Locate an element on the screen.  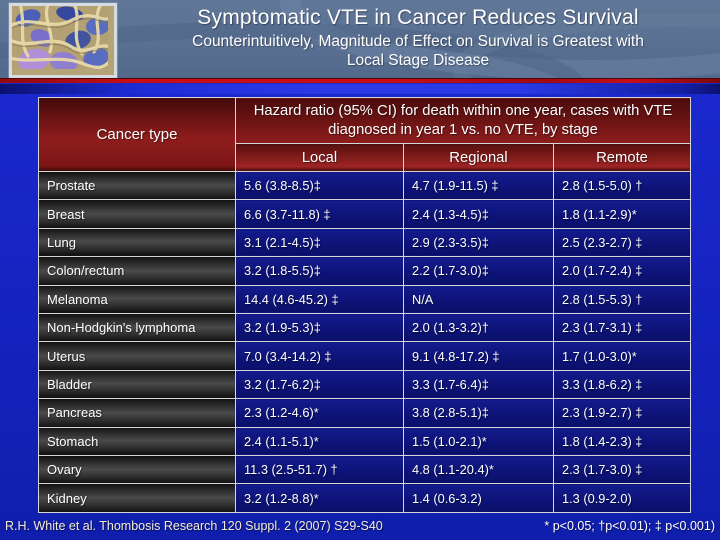
column-header-cancer-type: Cancer type is located at coordinates (137, 134).